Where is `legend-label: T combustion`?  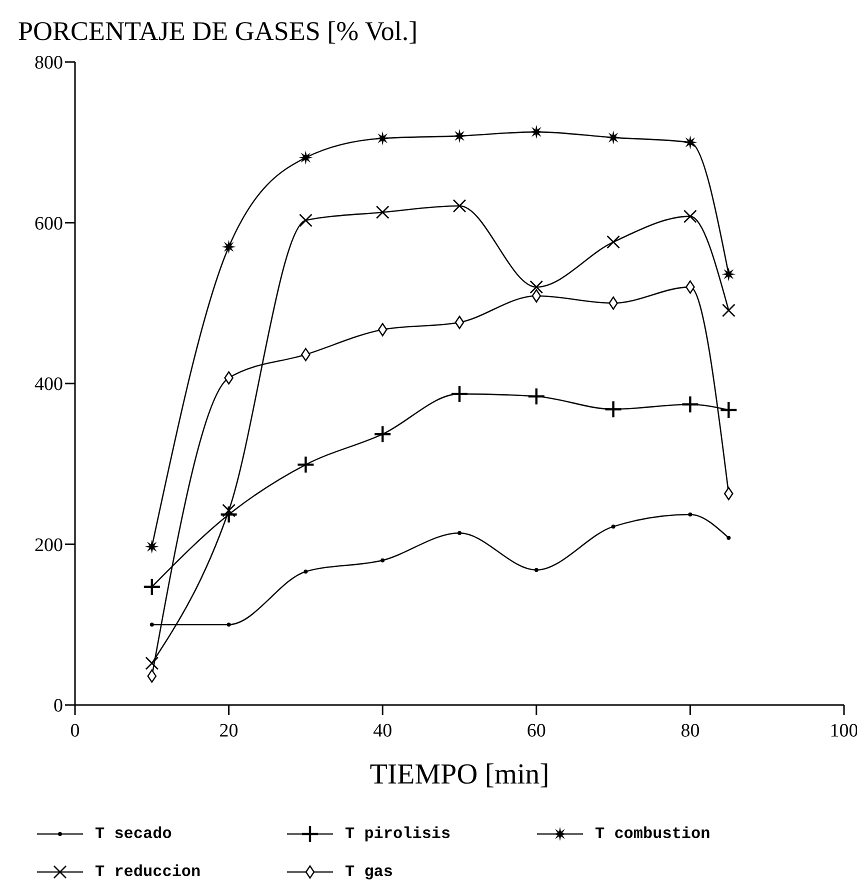
legend-label: T combustion is located at coordinates (652, 834).